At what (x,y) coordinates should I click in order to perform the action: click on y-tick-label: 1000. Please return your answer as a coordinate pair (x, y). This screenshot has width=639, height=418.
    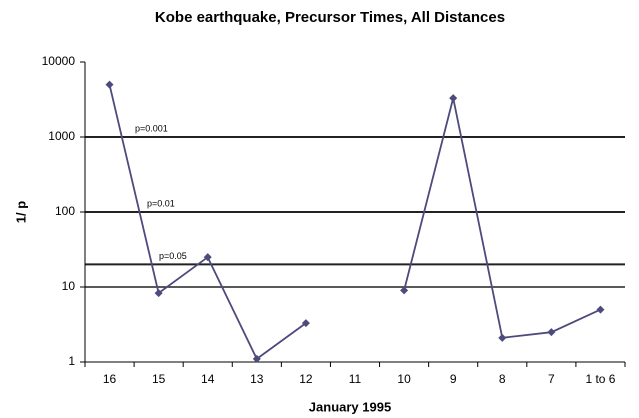
    Looking at the image, I should click on (61, 136).